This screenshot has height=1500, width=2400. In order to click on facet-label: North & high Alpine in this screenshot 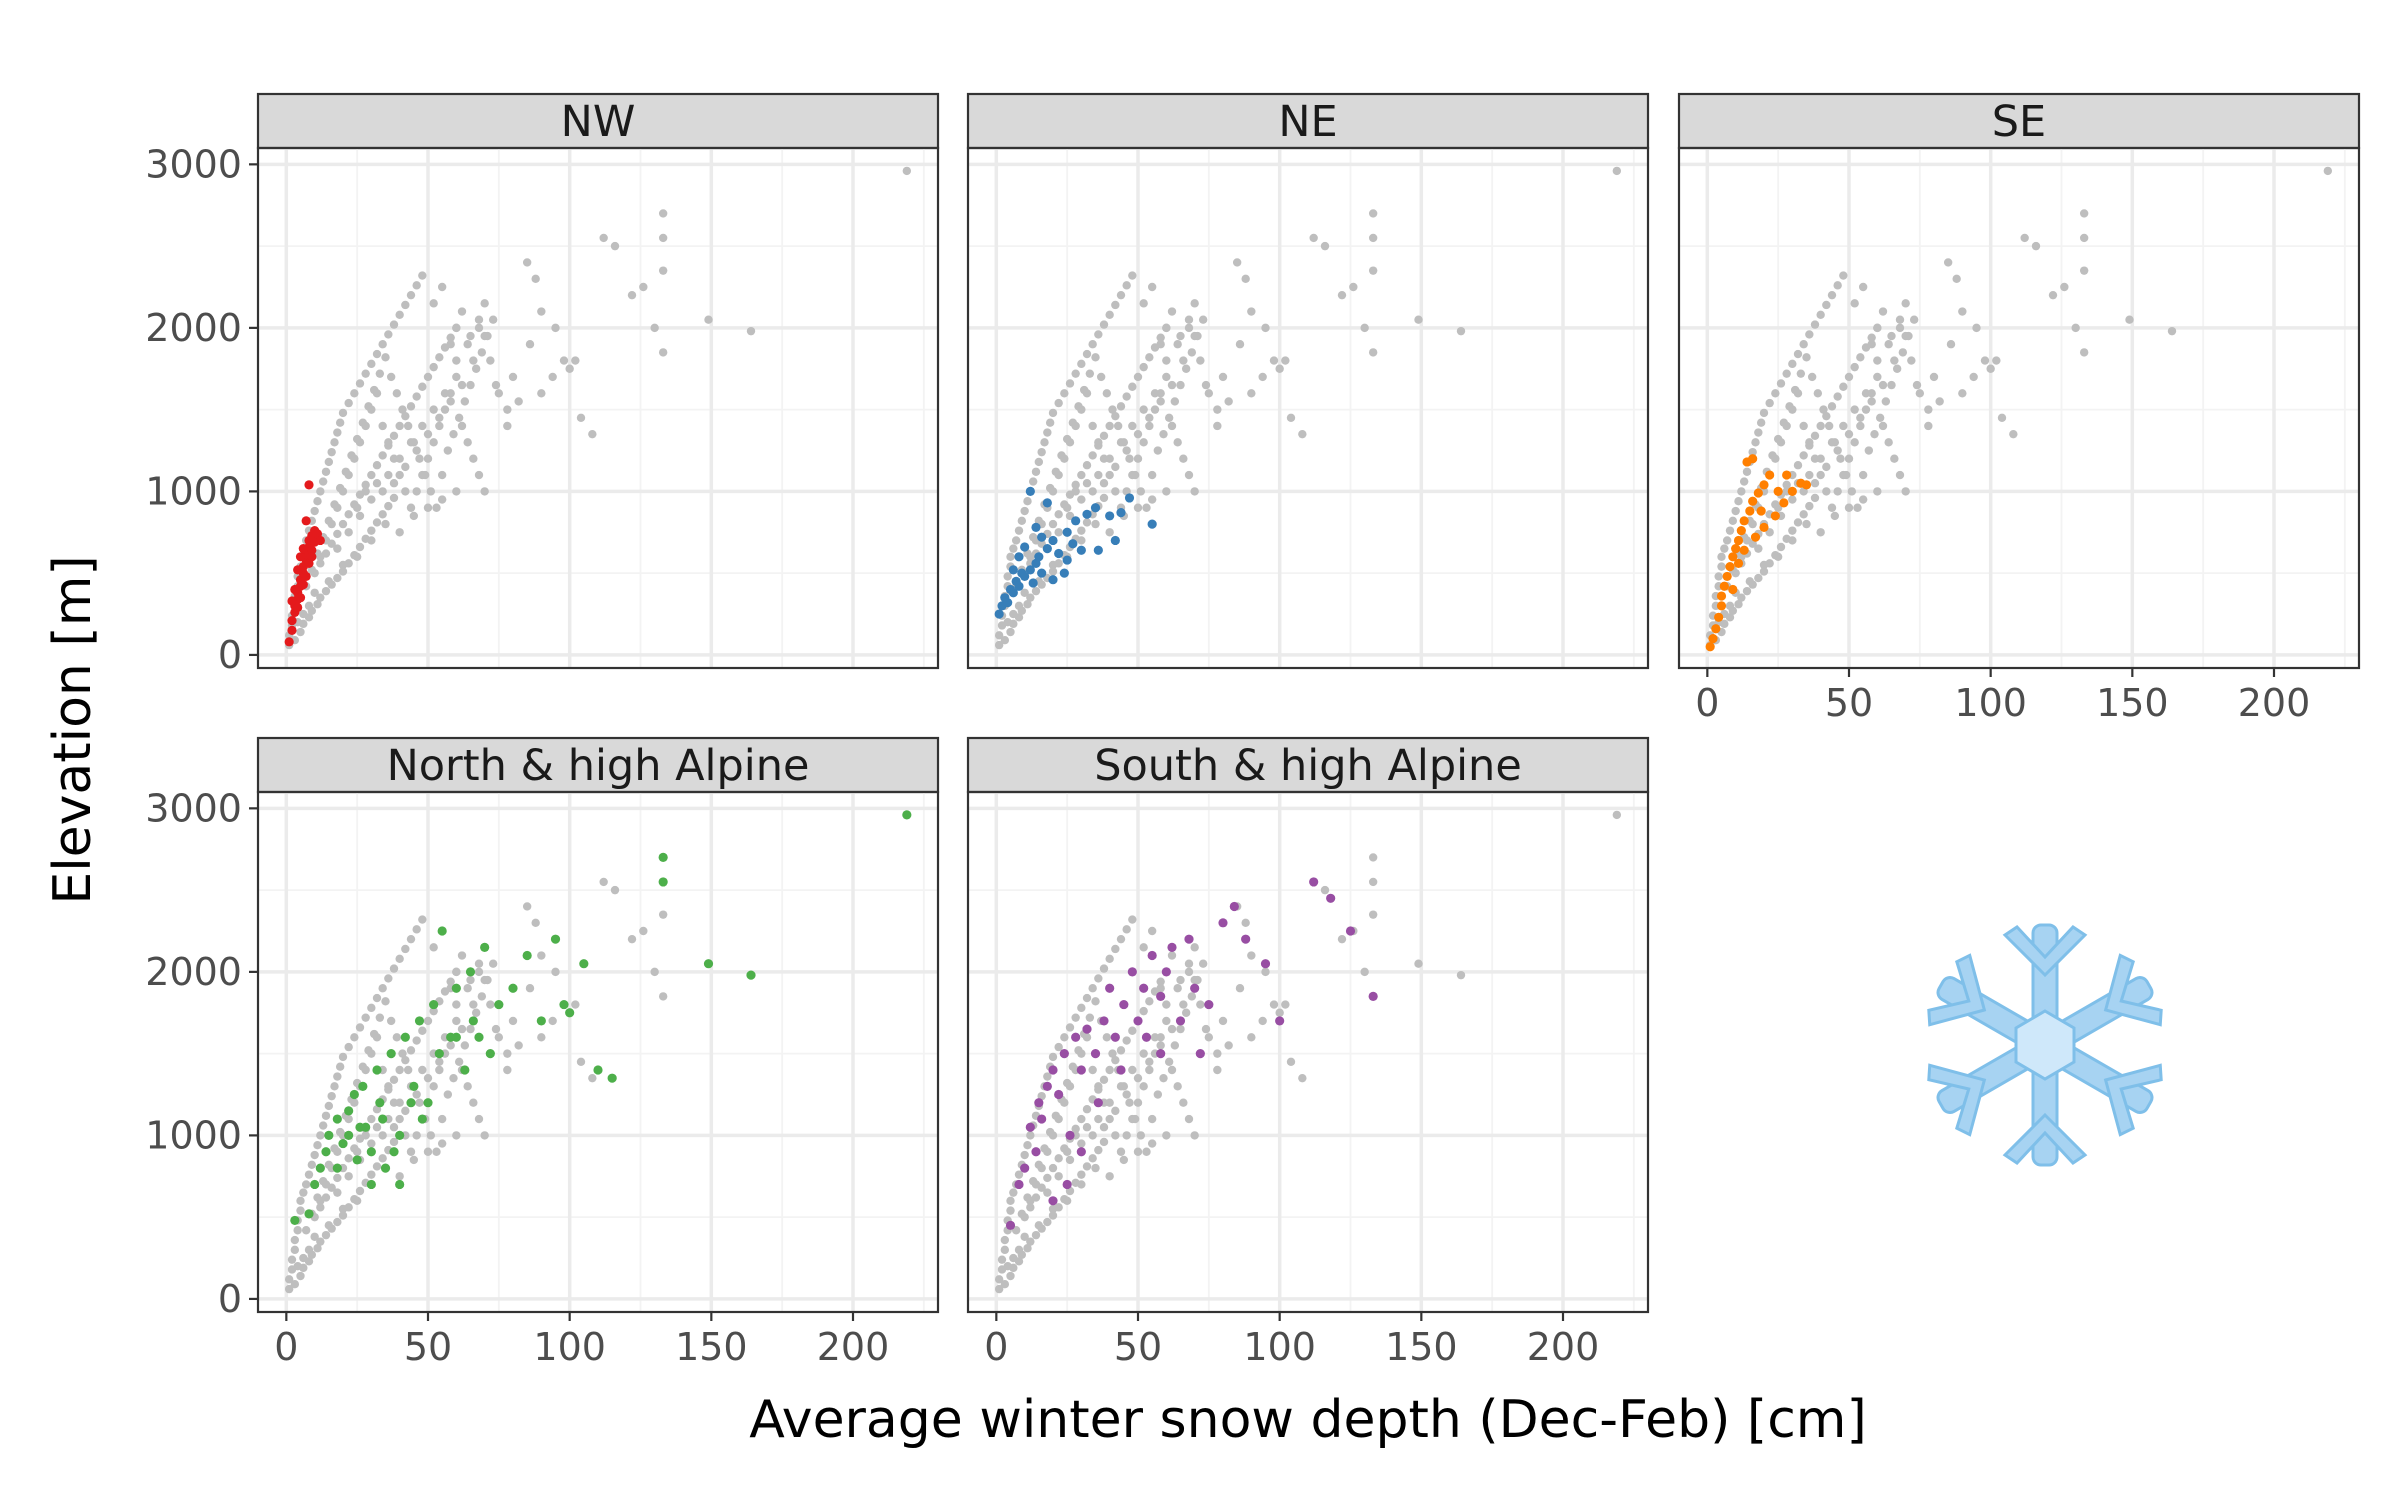, I will do `click(598, 766)`.